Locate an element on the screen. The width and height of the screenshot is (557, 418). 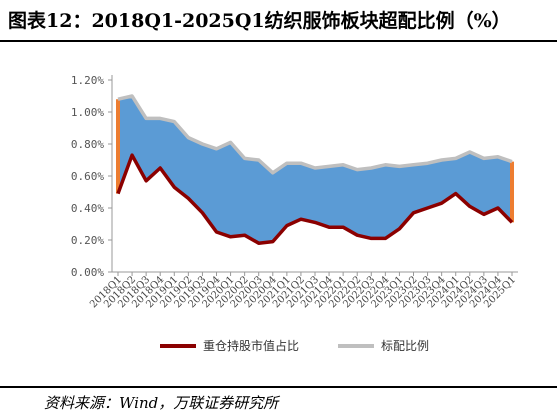
y-tick-label: 0.60% is located at coordinates (87, 176).